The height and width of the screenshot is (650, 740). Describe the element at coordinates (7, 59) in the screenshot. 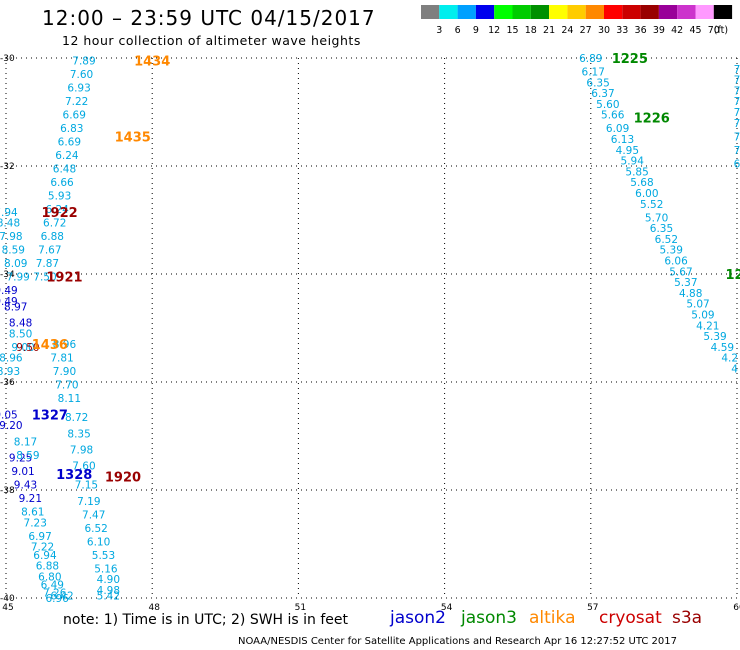

I see `y-tick-label: -30` at that location.